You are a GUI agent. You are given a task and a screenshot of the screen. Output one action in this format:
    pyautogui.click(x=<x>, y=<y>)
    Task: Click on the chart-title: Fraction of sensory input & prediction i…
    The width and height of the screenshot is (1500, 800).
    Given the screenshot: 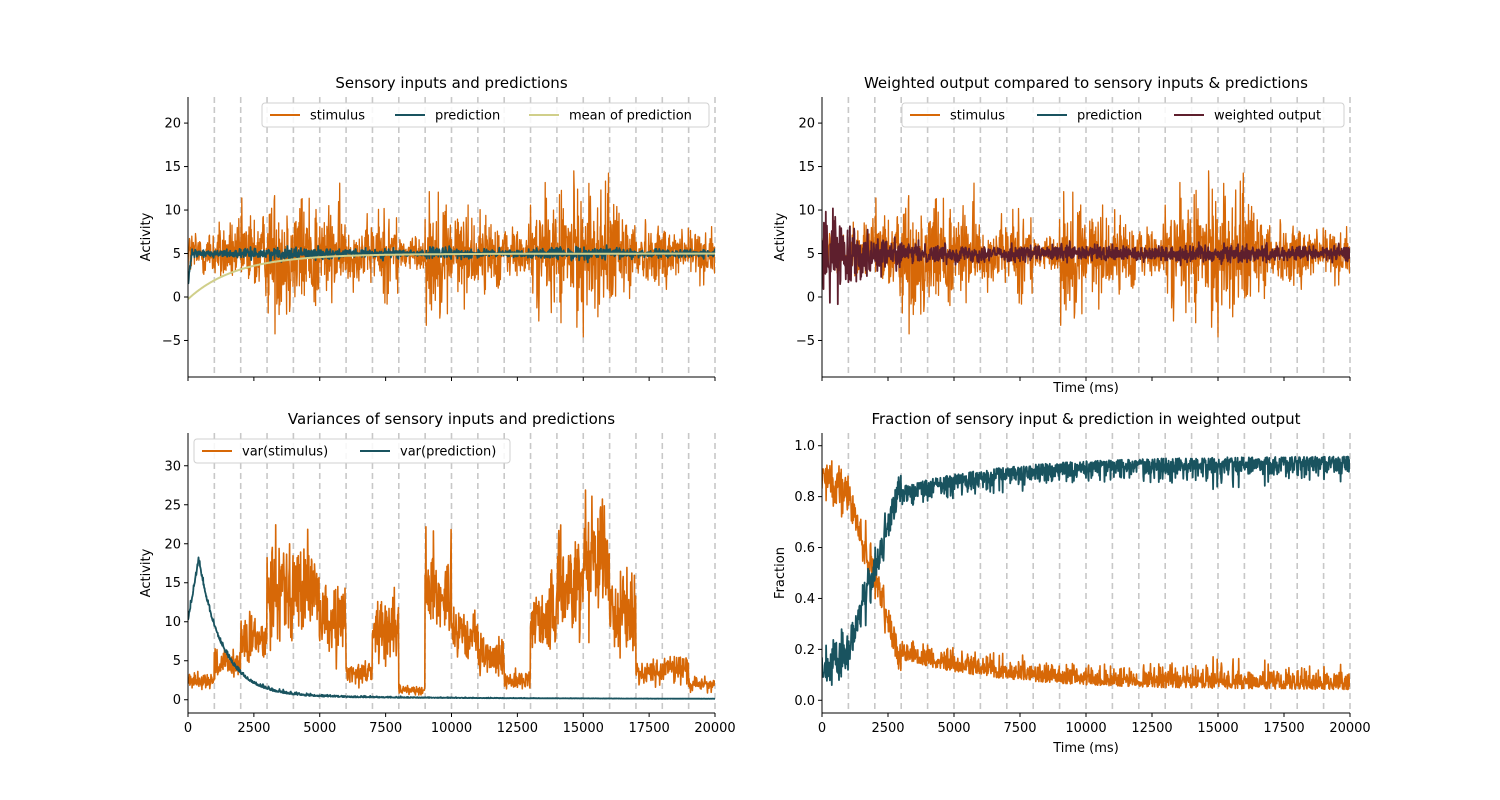 What is the action you would take?
    pyautogui.click(x=1085, y=419)
    